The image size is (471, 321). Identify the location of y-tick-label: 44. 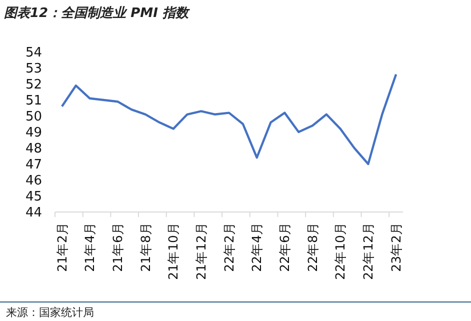
(33, 213).